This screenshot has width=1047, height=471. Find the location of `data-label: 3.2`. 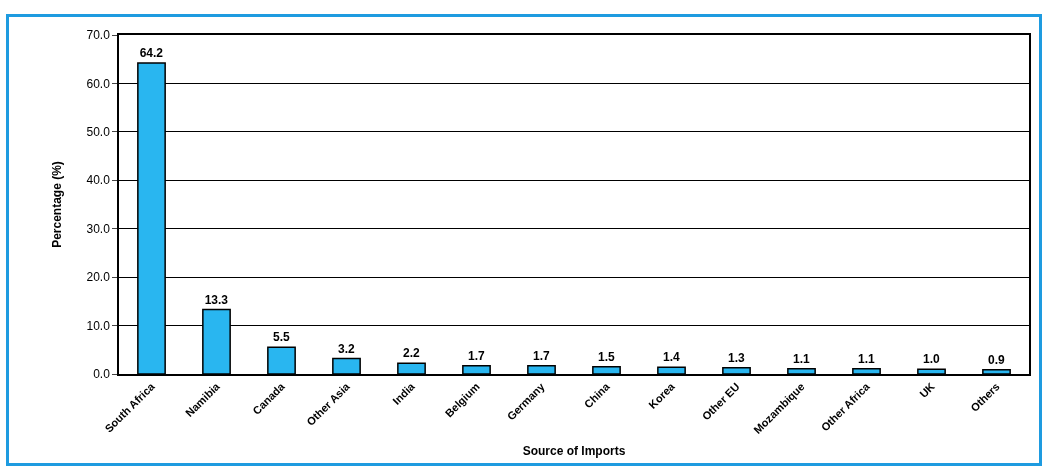

data-label: 3.2 is located at coordinates (346, 348).